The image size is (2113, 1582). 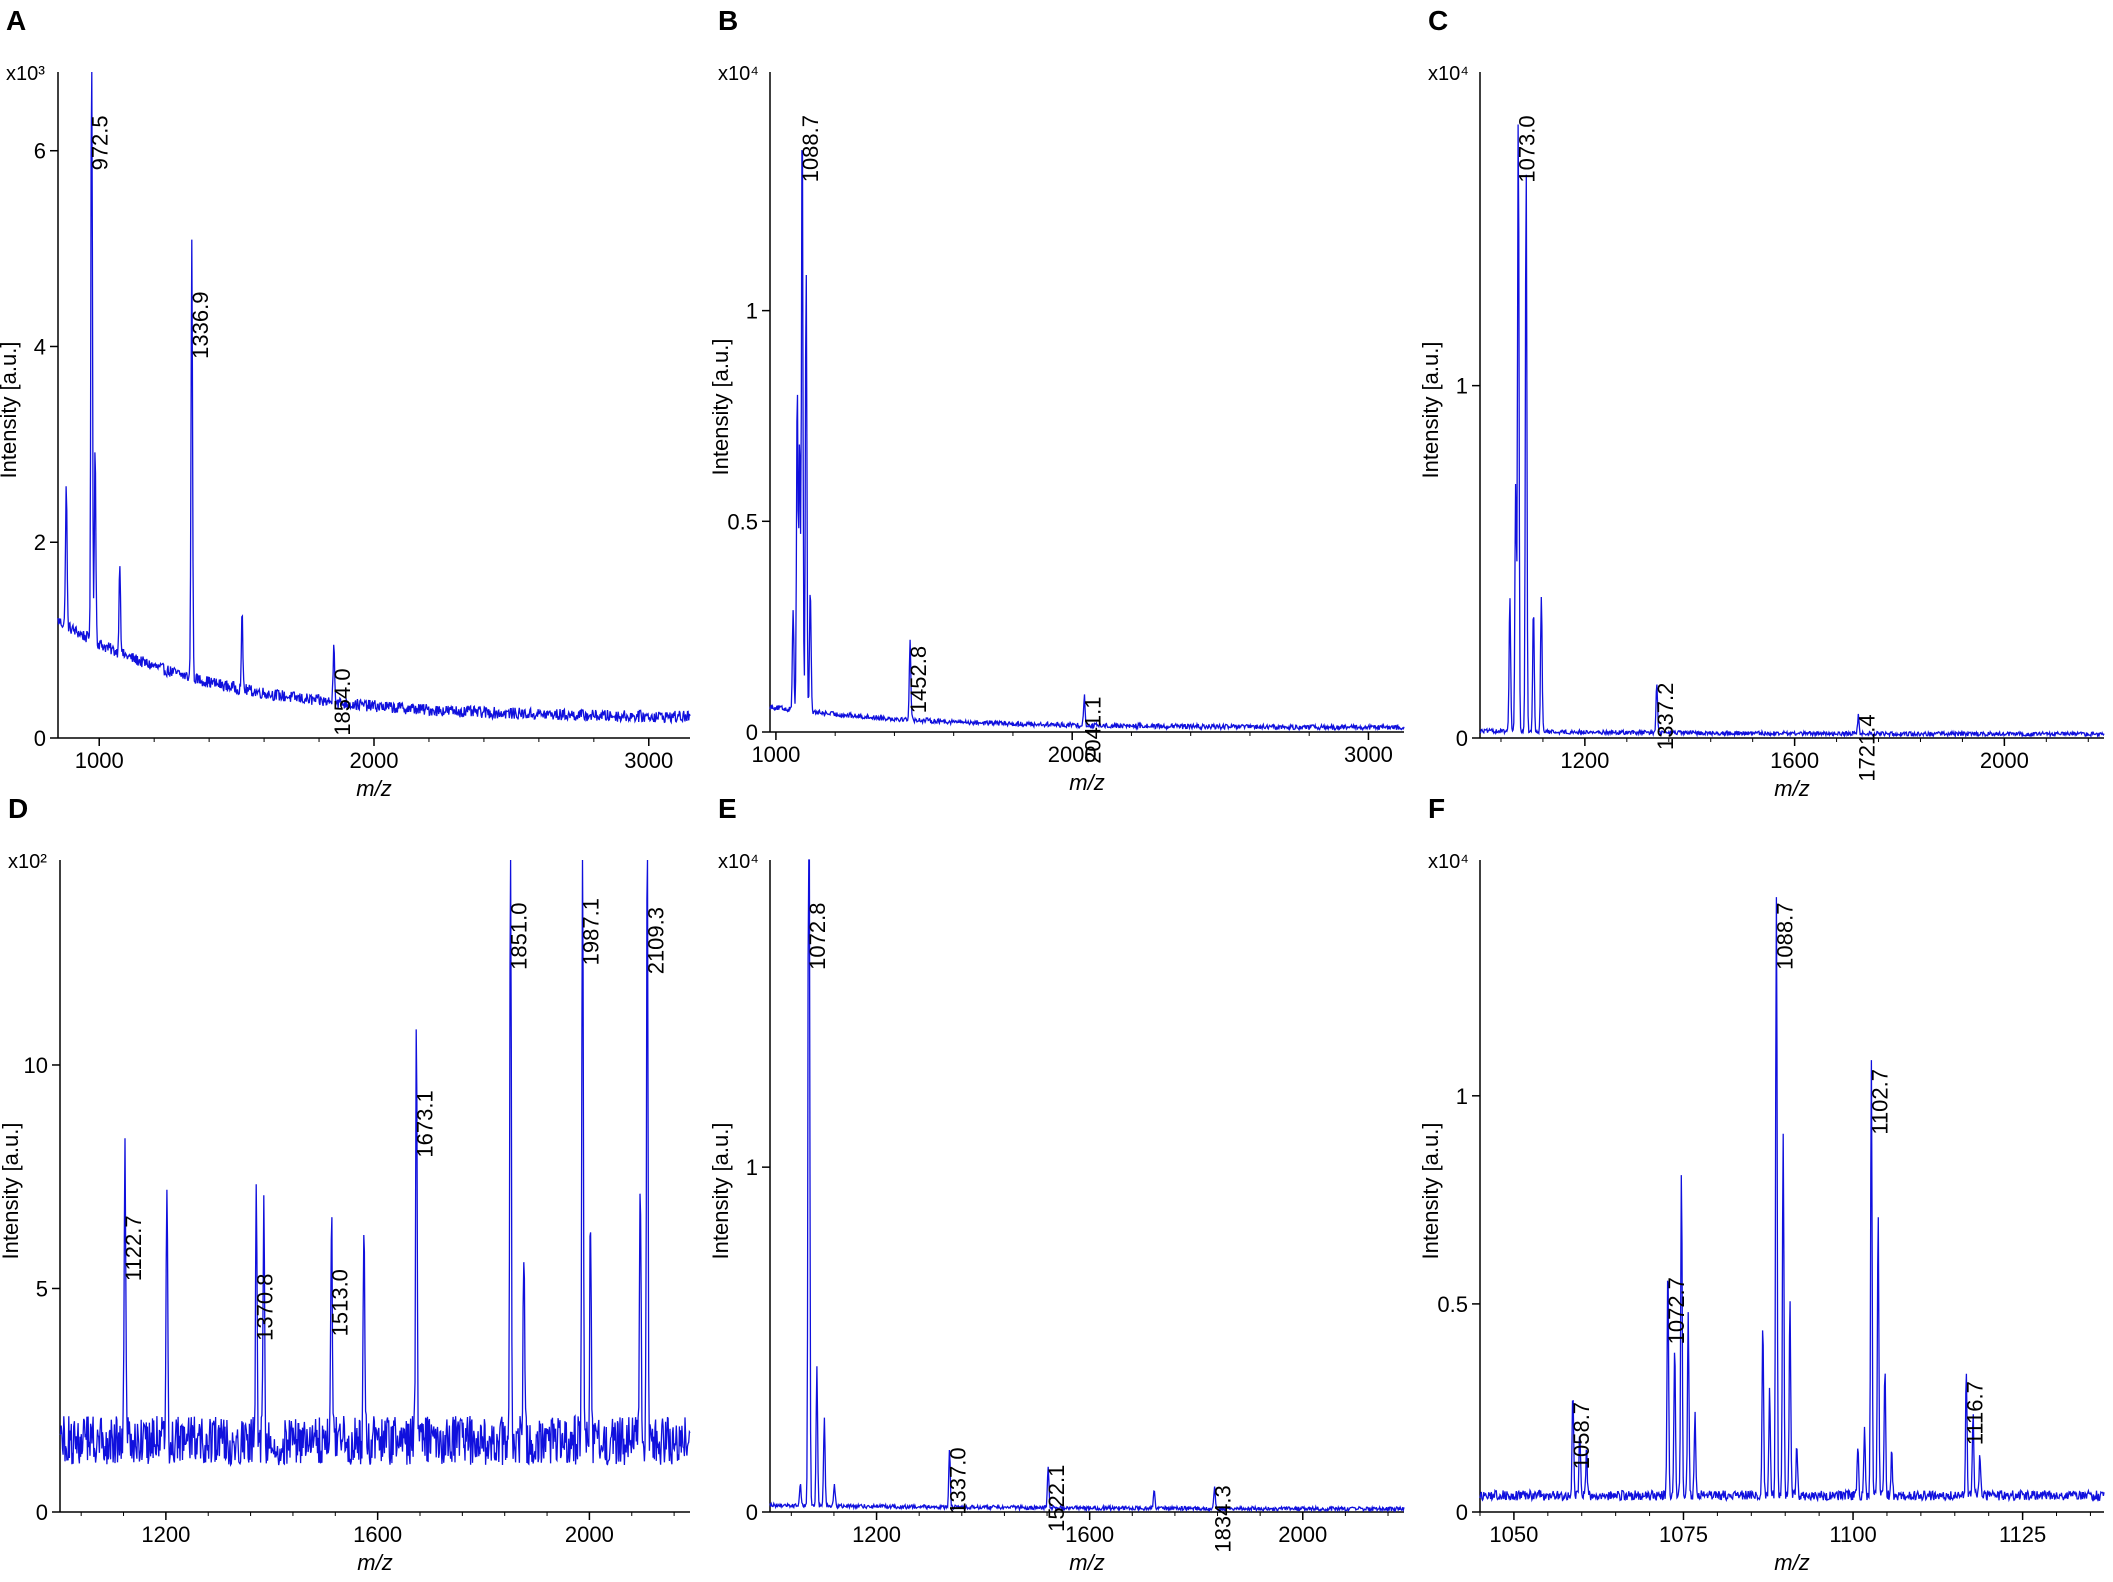 What do you see at coordinates (655, 940) in the screenshot?
I see `peak-label: 2109.3` at bounding box center [655, 940].